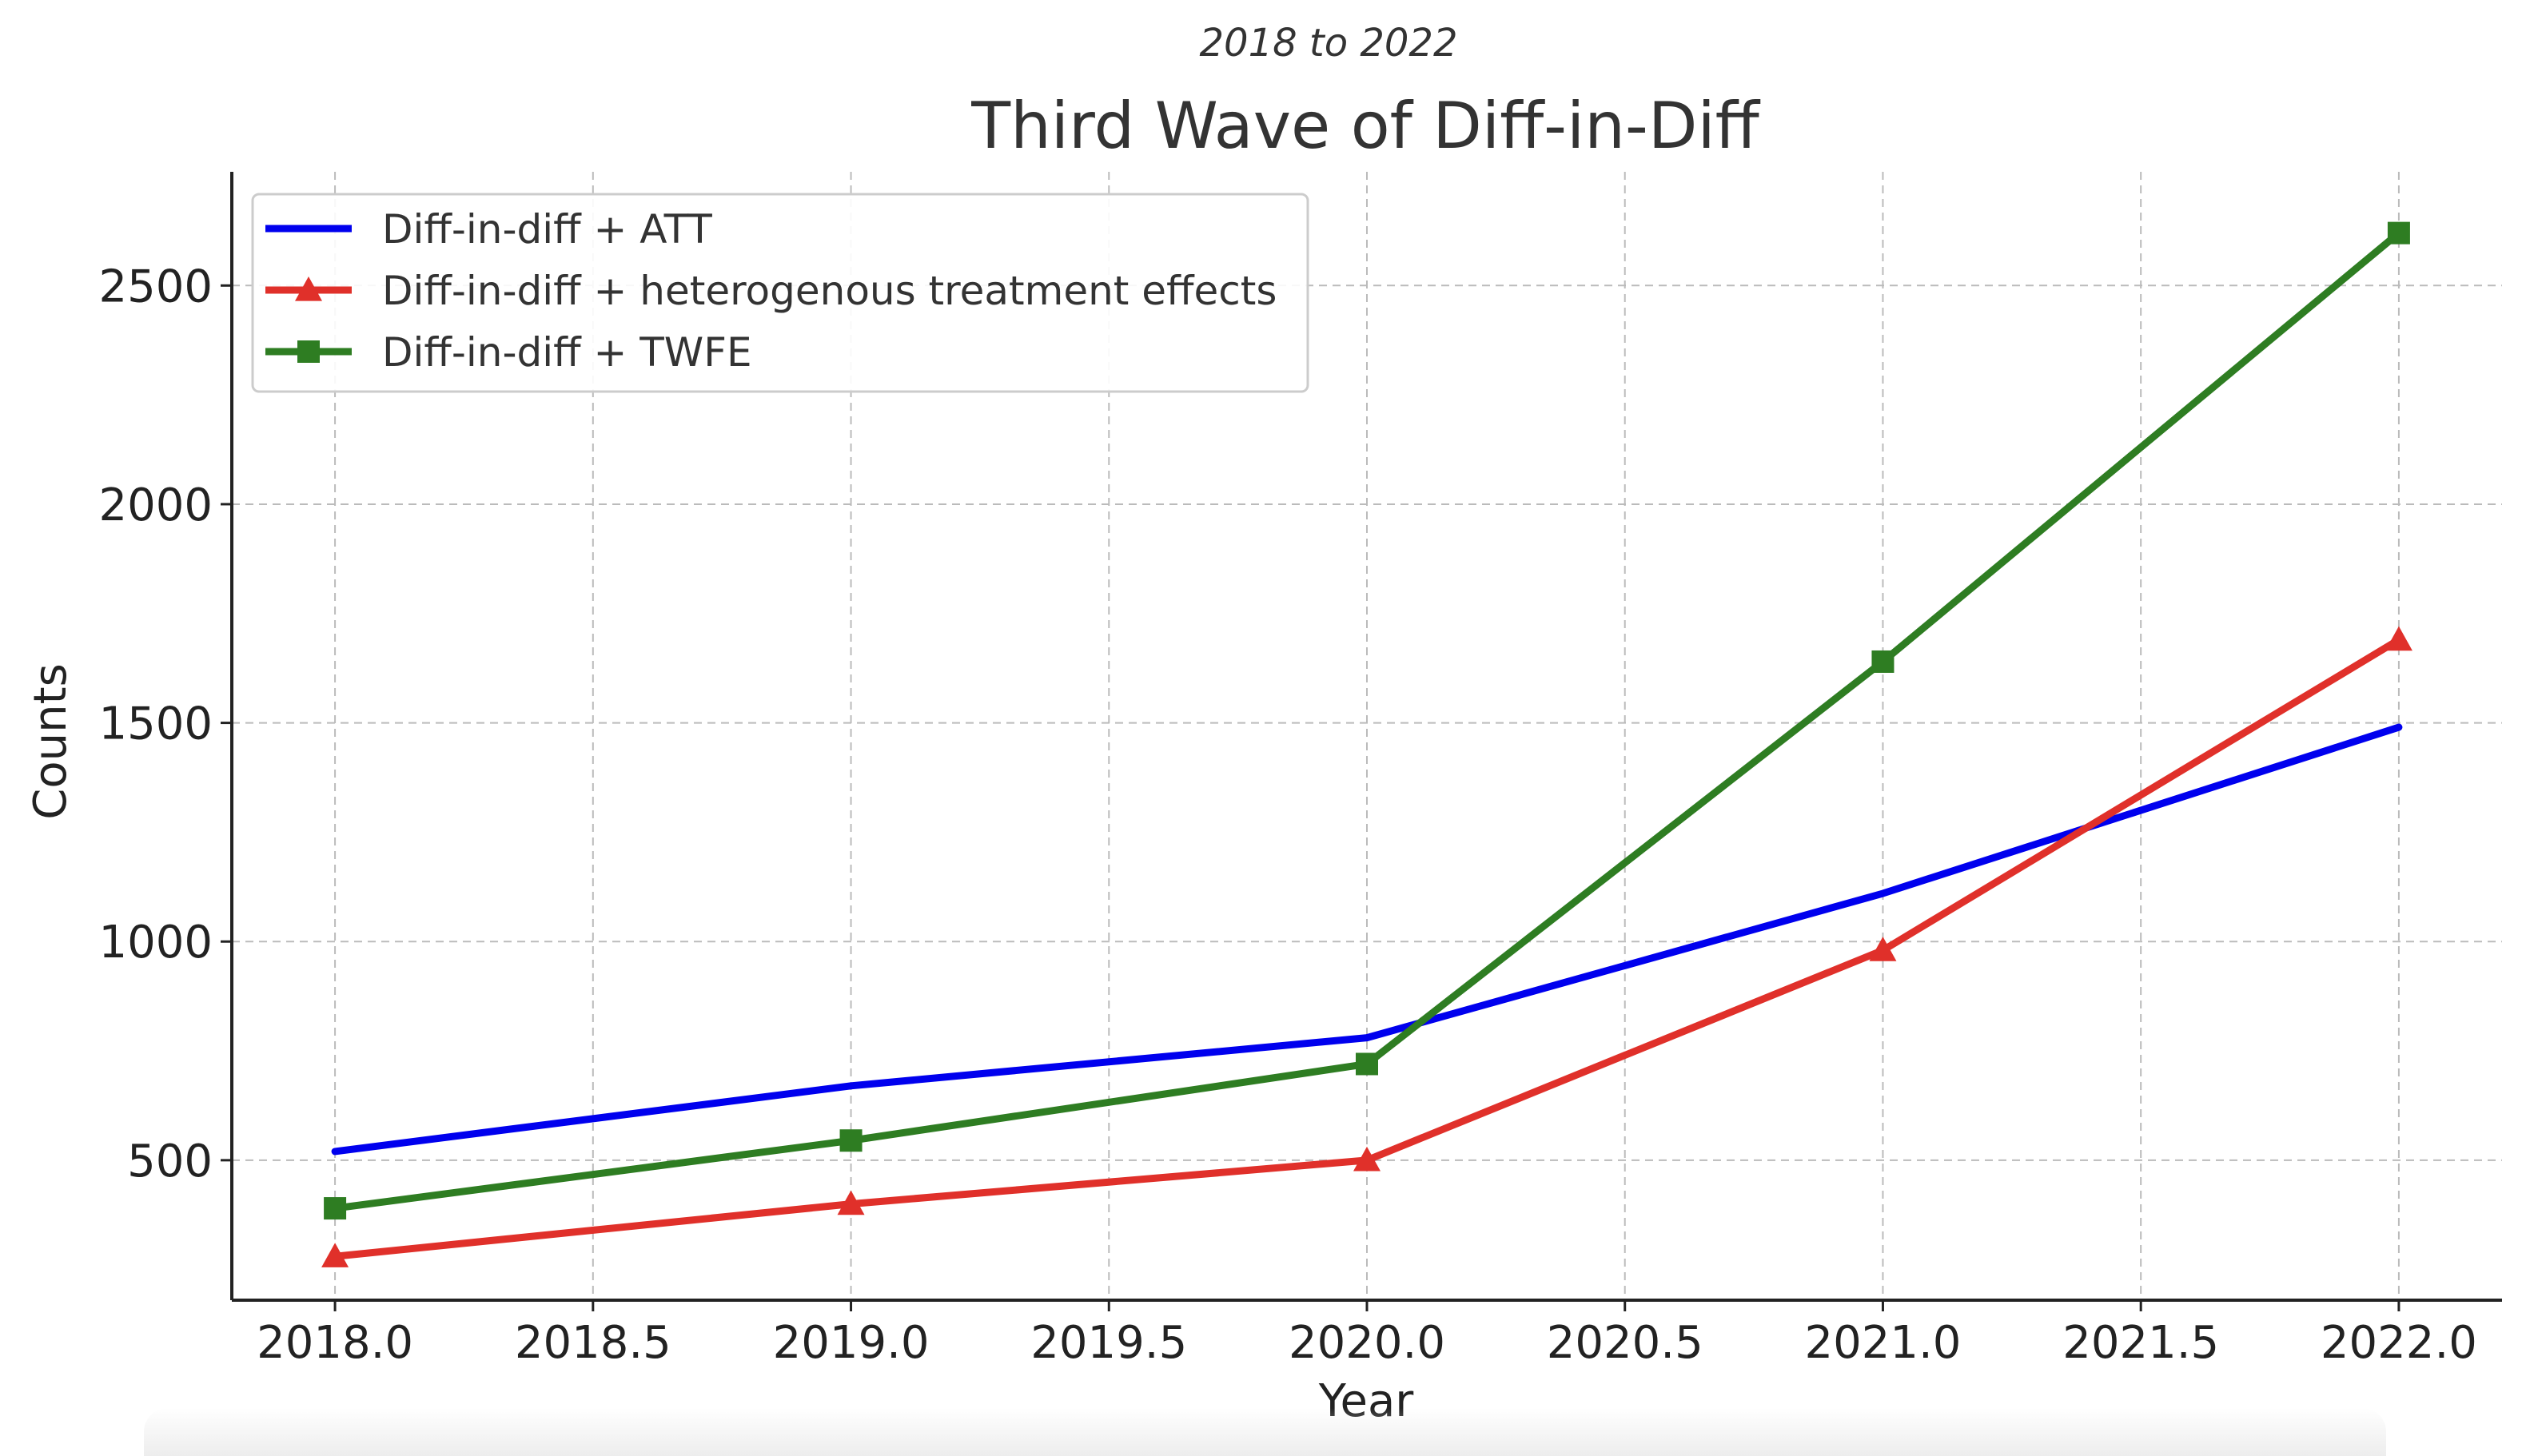  What do you see at coordinates (155, 943) in the screenshot?
I see `y-tick-label: 1000` at bounding box center [155, 943].